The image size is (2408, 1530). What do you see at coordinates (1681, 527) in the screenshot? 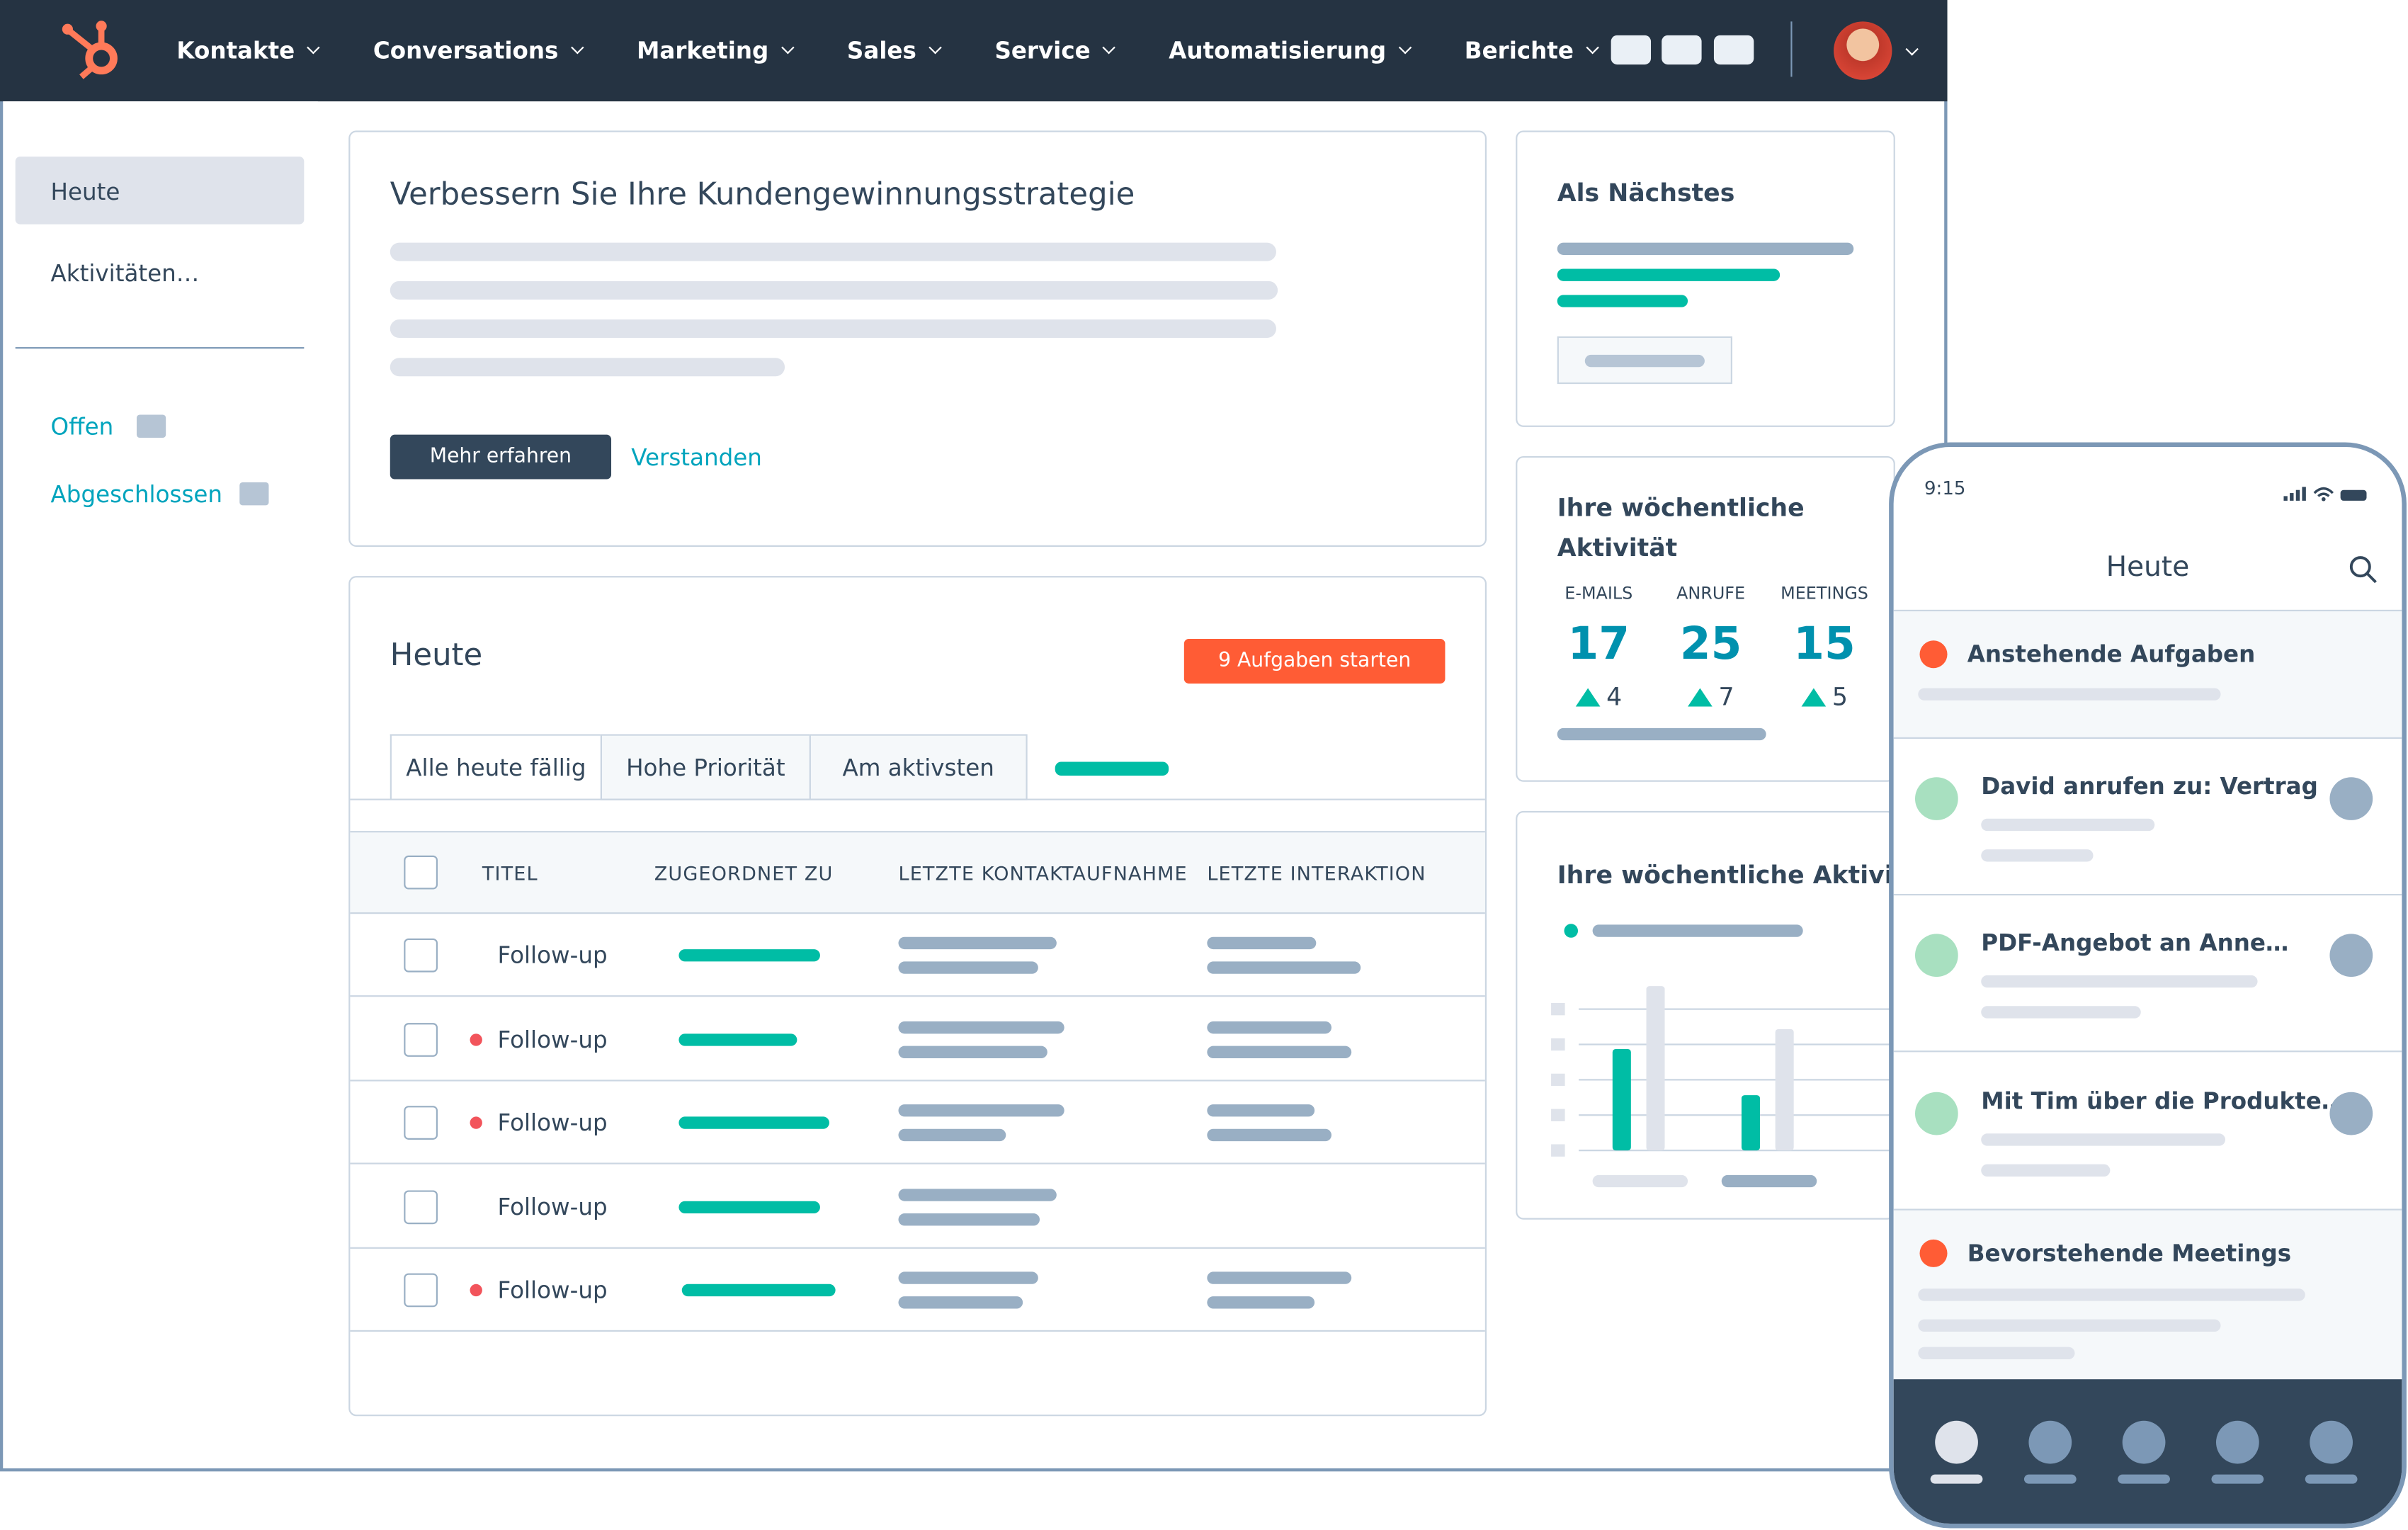
I see `weekly-title: Ihre wöchentliche Aktivität` at bounding box center [1681, 527].